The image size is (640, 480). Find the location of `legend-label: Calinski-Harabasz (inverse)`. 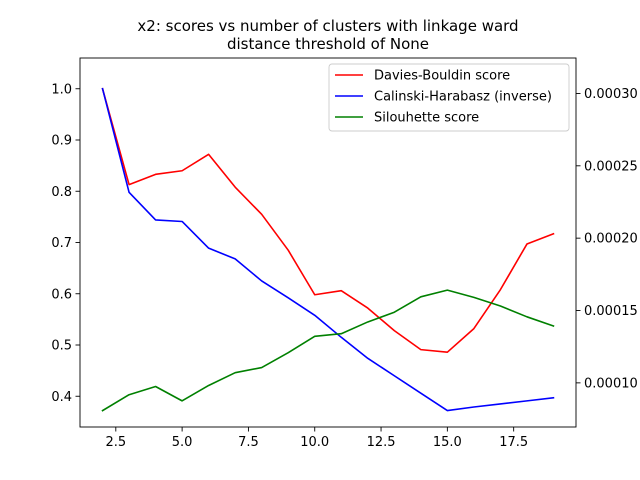

legend-label: Calinski-Harabasz (inverse) is located at coordinates (463, 97).